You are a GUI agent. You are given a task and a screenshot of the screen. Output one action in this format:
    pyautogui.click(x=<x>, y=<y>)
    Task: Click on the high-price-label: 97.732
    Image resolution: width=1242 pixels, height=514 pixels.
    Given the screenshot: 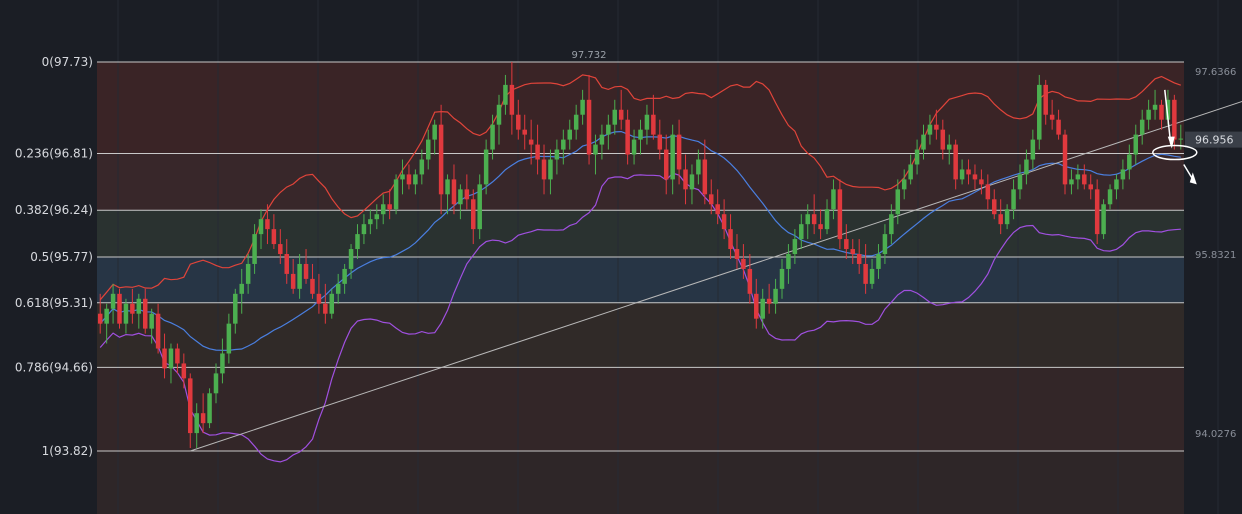 What is the action you would take?
    pyautogui.click(x=589, y=55)
    